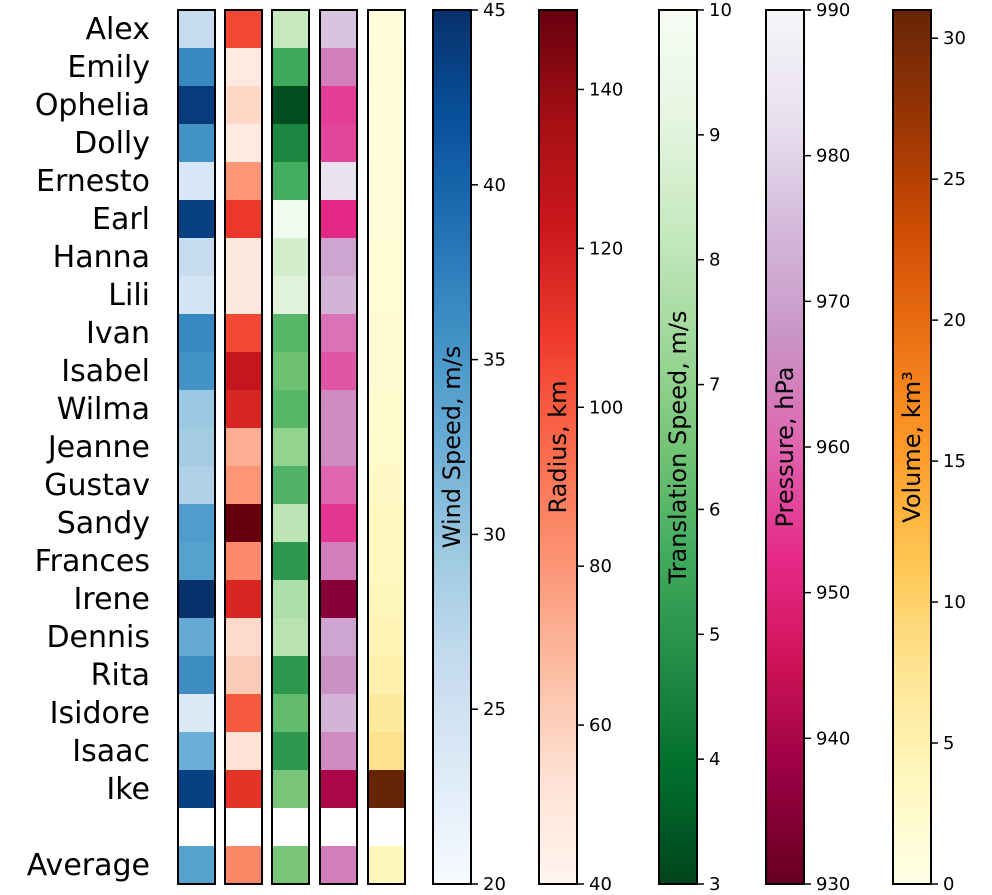 The height and width of the screenshot is (895, 992). What do you see at coordinates (338, 751) in the screenshot?
I see `cell-pressure-isaac` at bounding box center [338, 751].